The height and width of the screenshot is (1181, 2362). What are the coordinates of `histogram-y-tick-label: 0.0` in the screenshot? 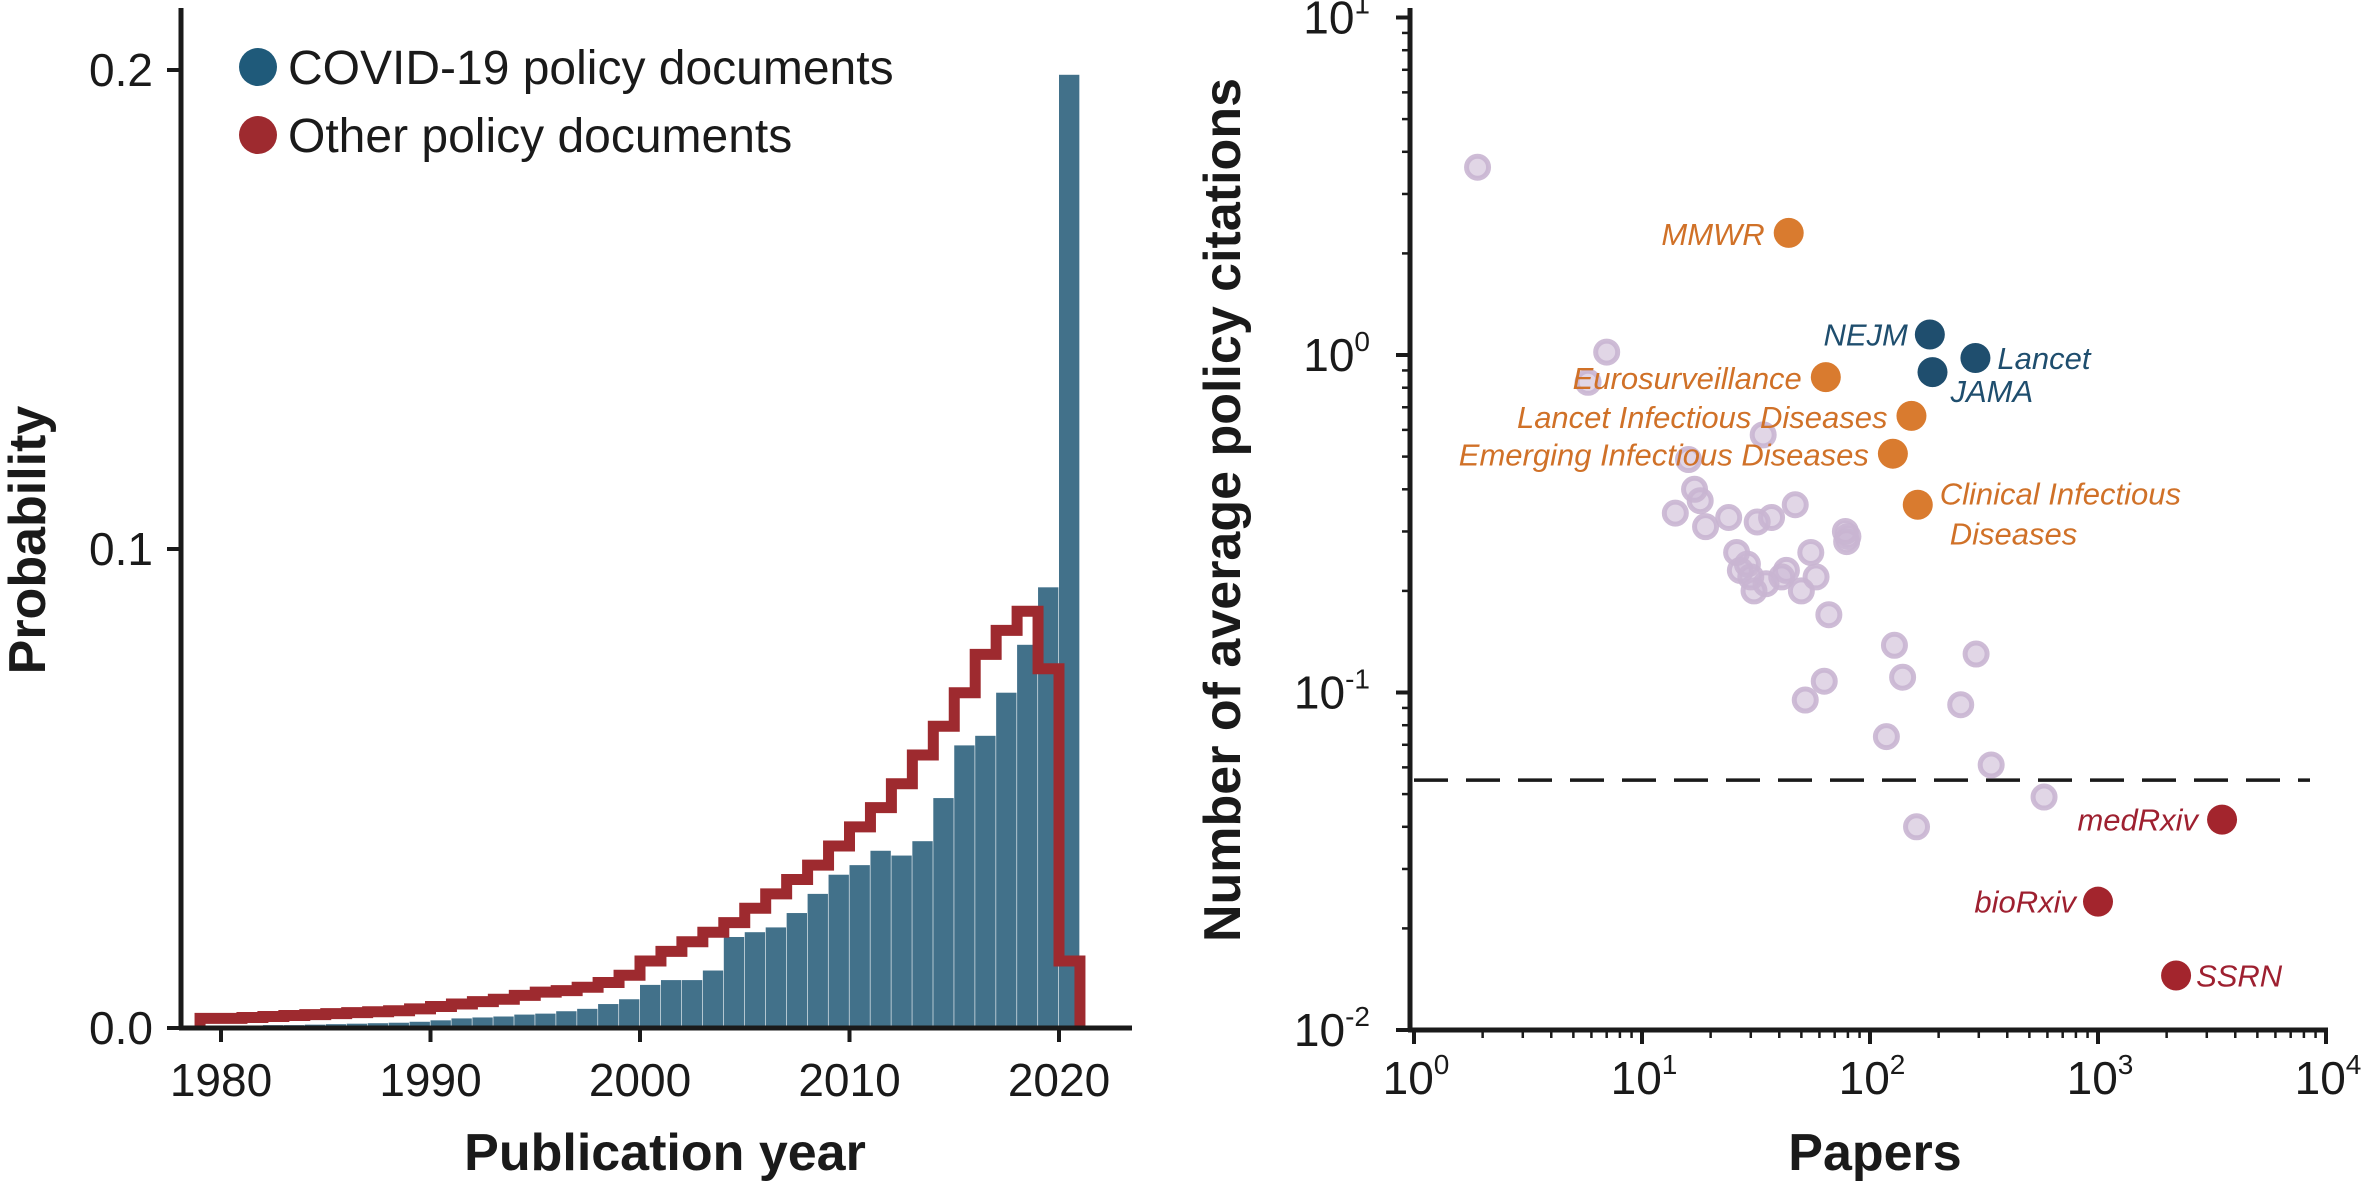 It's located at (121, 1028).